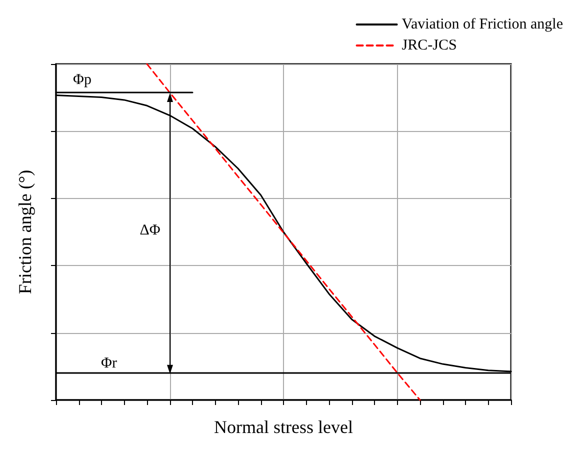 This screenshot has height=449, width=582. I want to click on annotation: ΔΦ, so click(150, 230).